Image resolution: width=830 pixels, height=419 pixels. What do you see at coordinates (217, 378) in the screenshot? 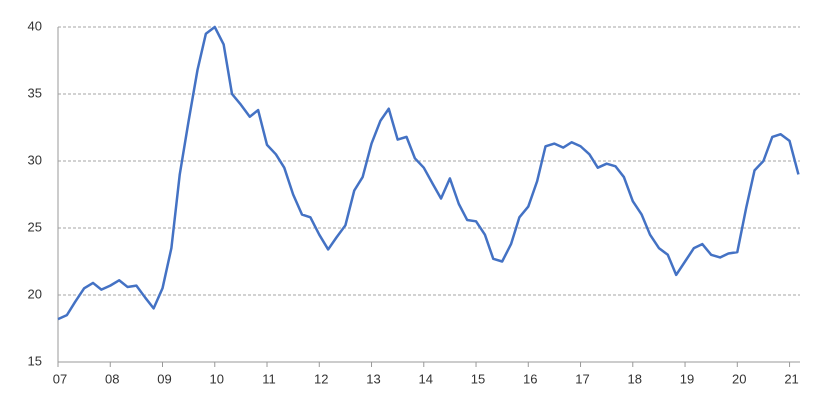
I see `x-tick-label: 10` at bounding box center [217, 378].